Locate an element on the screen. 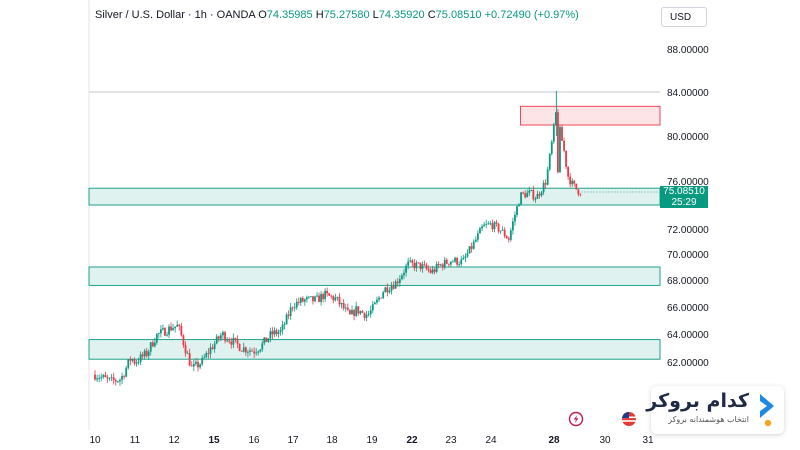  x-tick-label: 31 is located at coordinates (648, 440).